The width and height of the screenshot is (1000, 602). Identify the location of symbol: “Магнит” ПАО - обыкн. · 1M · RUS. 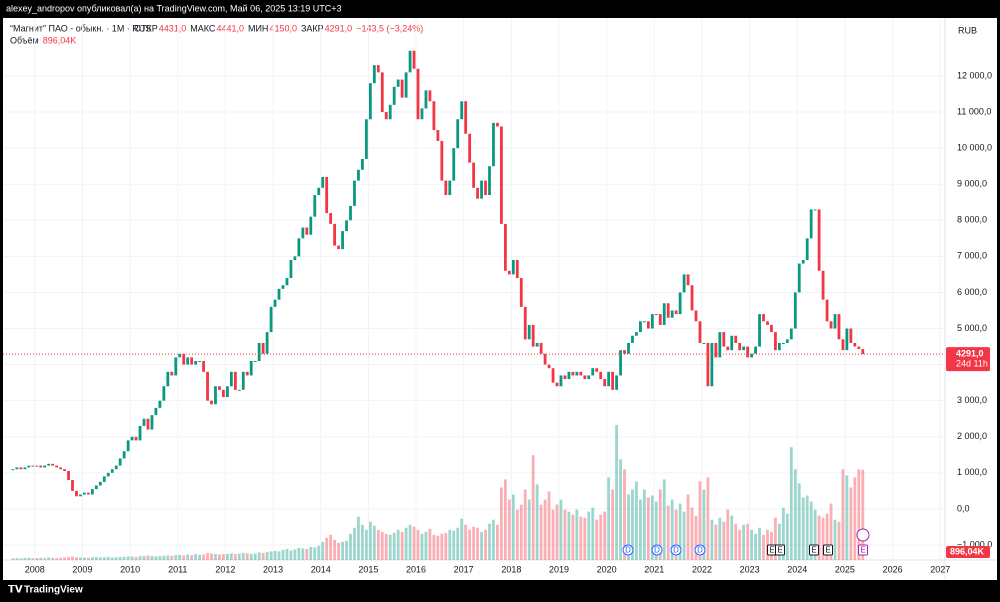
(80, 28).